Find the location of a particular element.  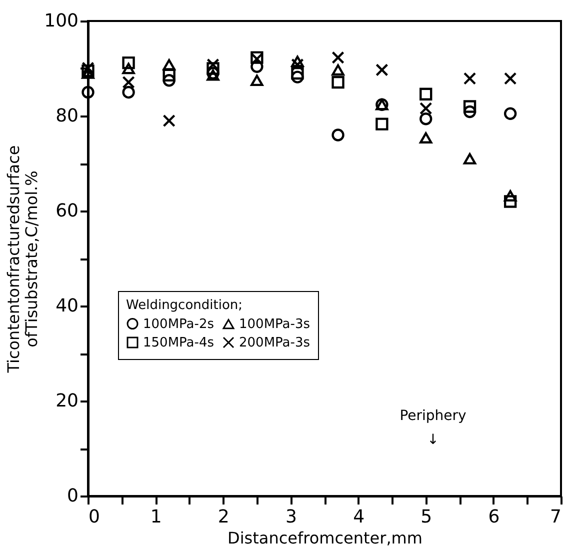

x-tick-label: 5 is located at coordinates (426, 517).